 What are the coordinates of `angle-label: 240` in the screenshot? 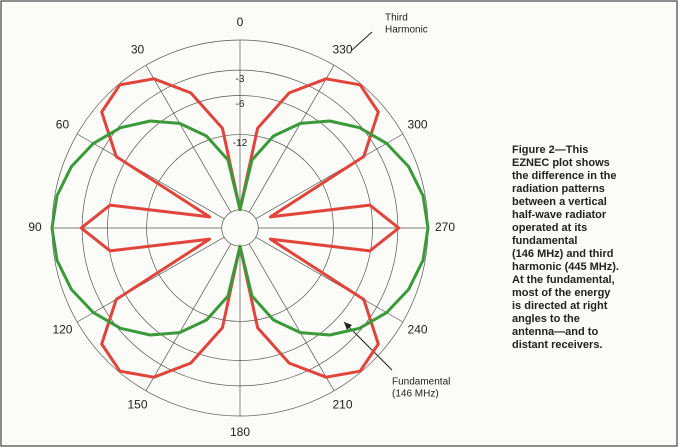 It's located at (418, 330).